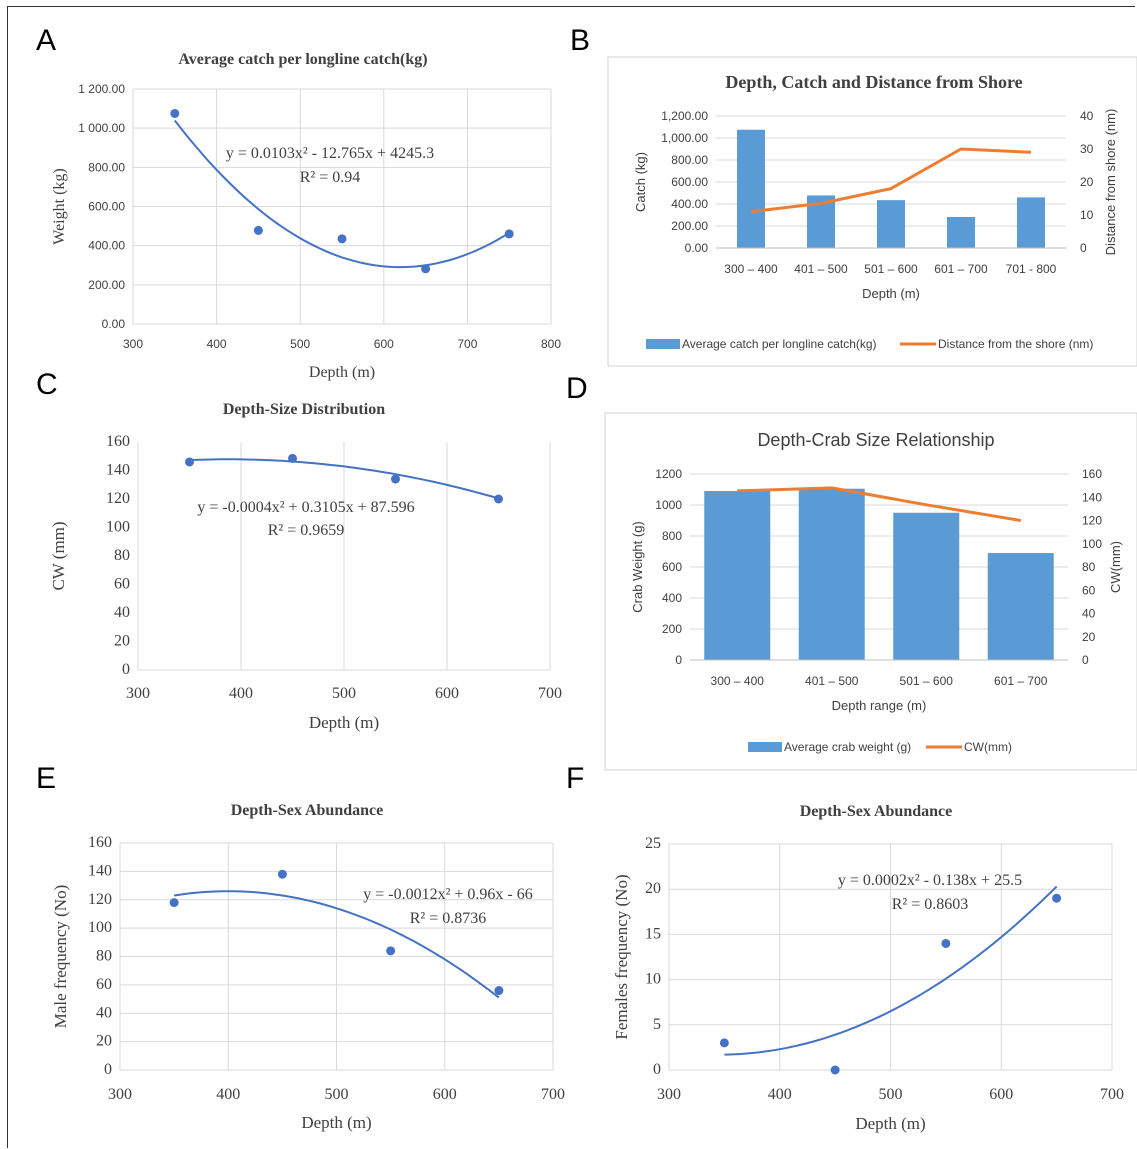 Image resolution: width=1137 pixels, height=1149 pixels. Describe the element at coordinates (1092, 474) in the screenshot. I see `y2-tick-label: 160` at that location.